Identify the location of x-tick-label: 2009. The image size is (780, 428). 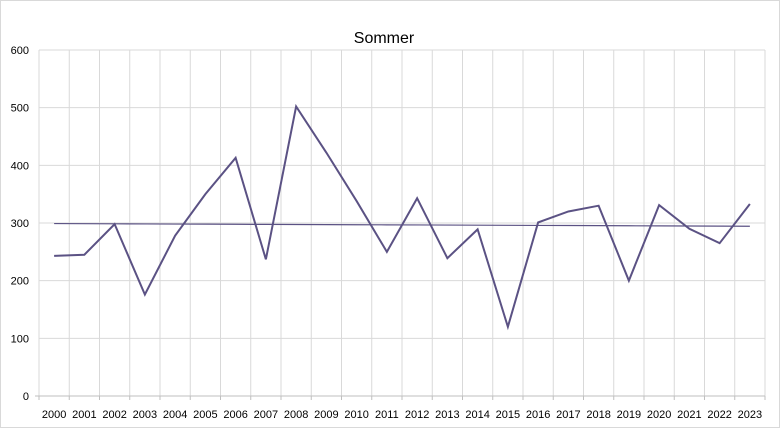
(326, 415).